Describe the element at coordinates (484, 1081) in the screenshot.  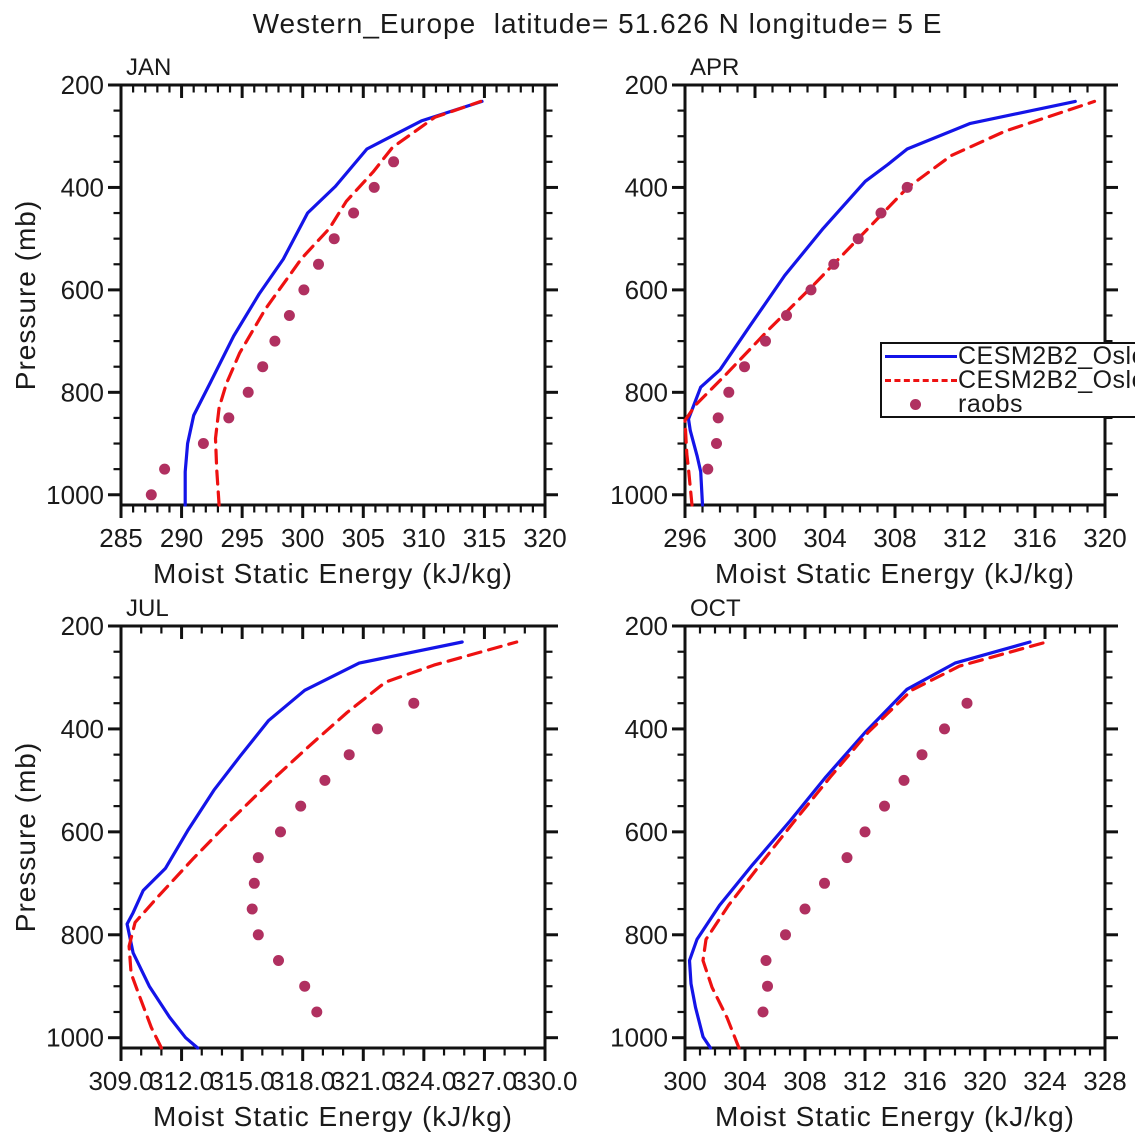
I see `svg-text: 327.0` at that location.